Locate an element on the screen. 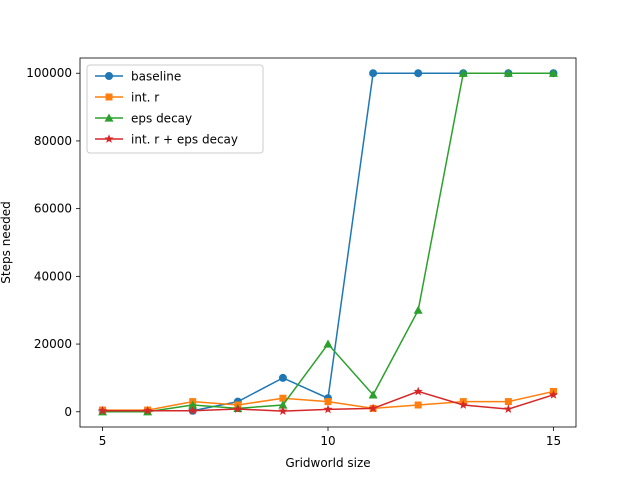 Image resolution: width=640 pixels, height=480 pixels. legend-item: baseline is located at coordinates (138, 77).